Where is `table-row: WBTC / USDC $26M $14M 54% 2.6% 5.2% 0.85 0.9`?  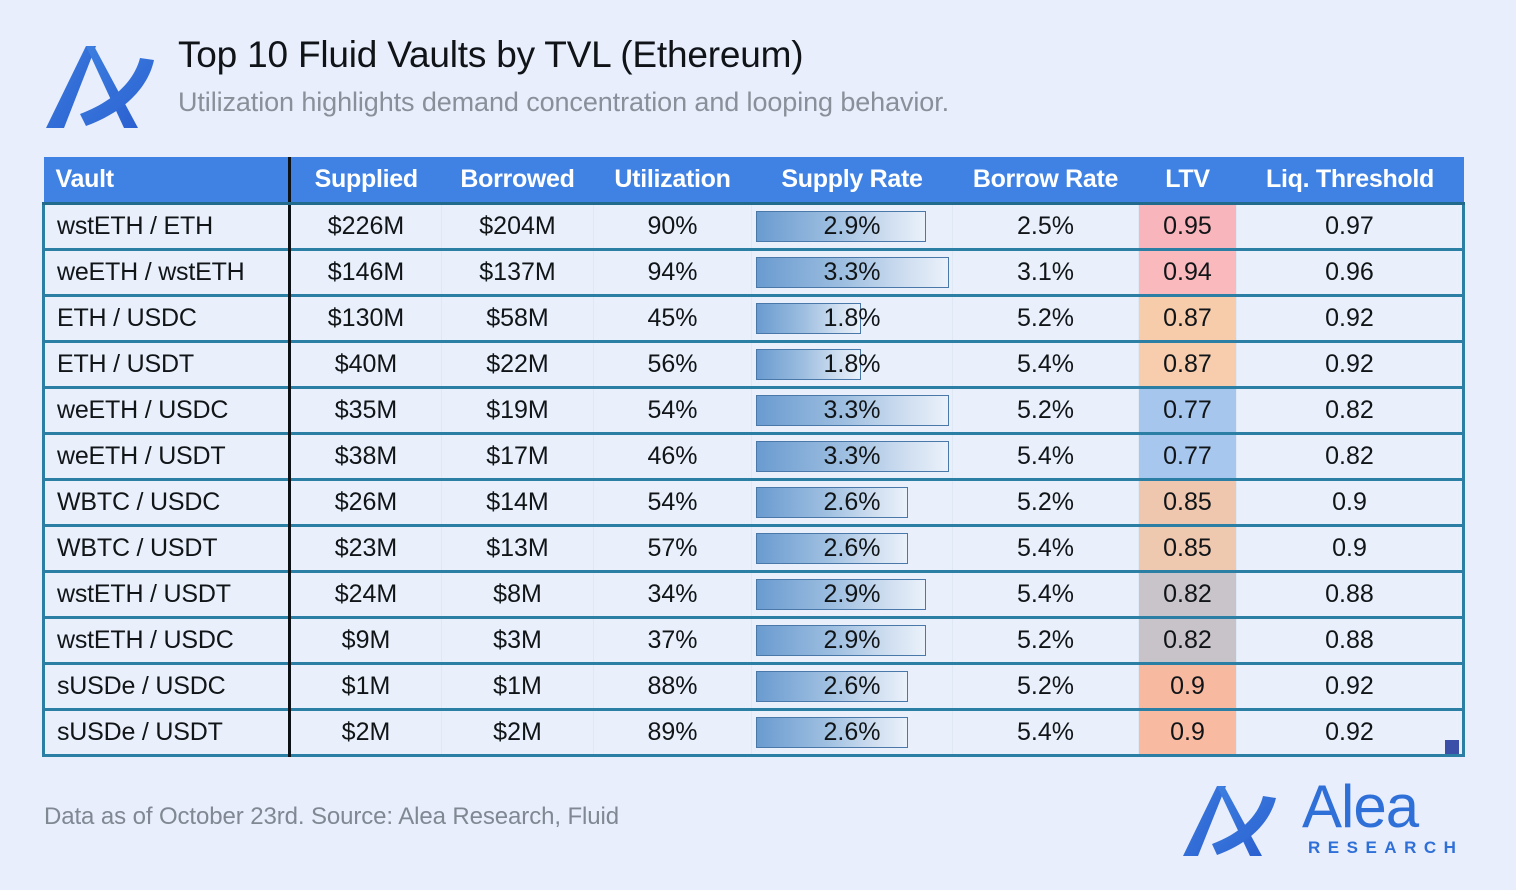
table-row: WBTC / USDC $26M $14M 54% 2.6% 5.2% 0.85 0.9 is located at coordinates (753, 502).